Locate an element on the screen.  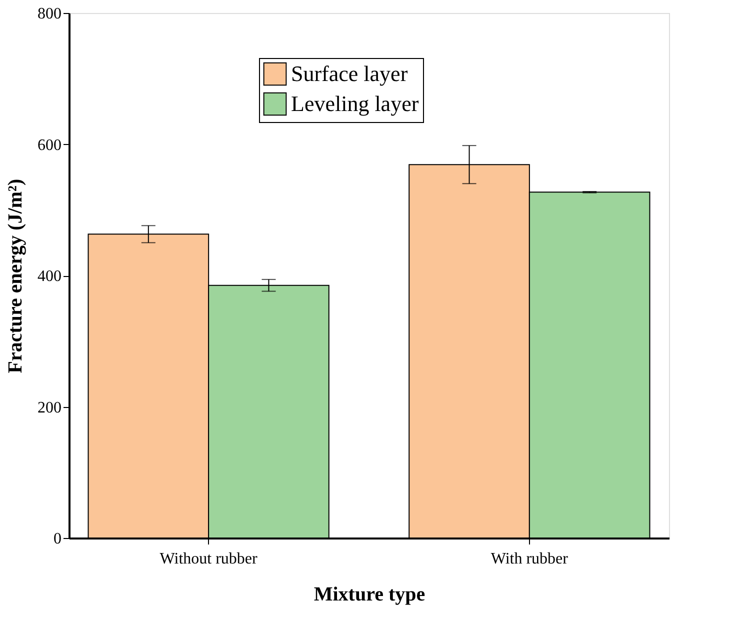
y-axis-title: Fracture energy (J/m²) is located at coordinates (15, 276).